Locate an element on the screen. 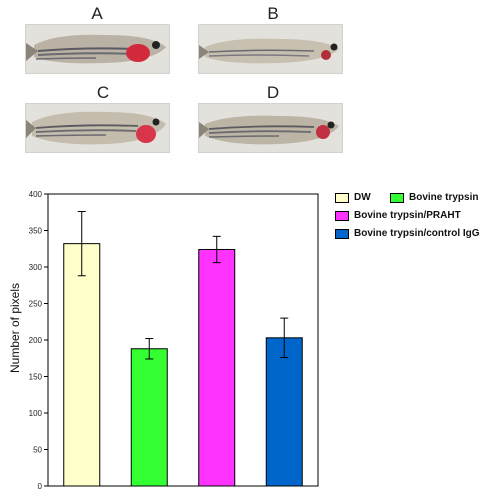 The width and height of the screenshot is (500, 494). fish-photo-c is located at coordinates (97, 128).